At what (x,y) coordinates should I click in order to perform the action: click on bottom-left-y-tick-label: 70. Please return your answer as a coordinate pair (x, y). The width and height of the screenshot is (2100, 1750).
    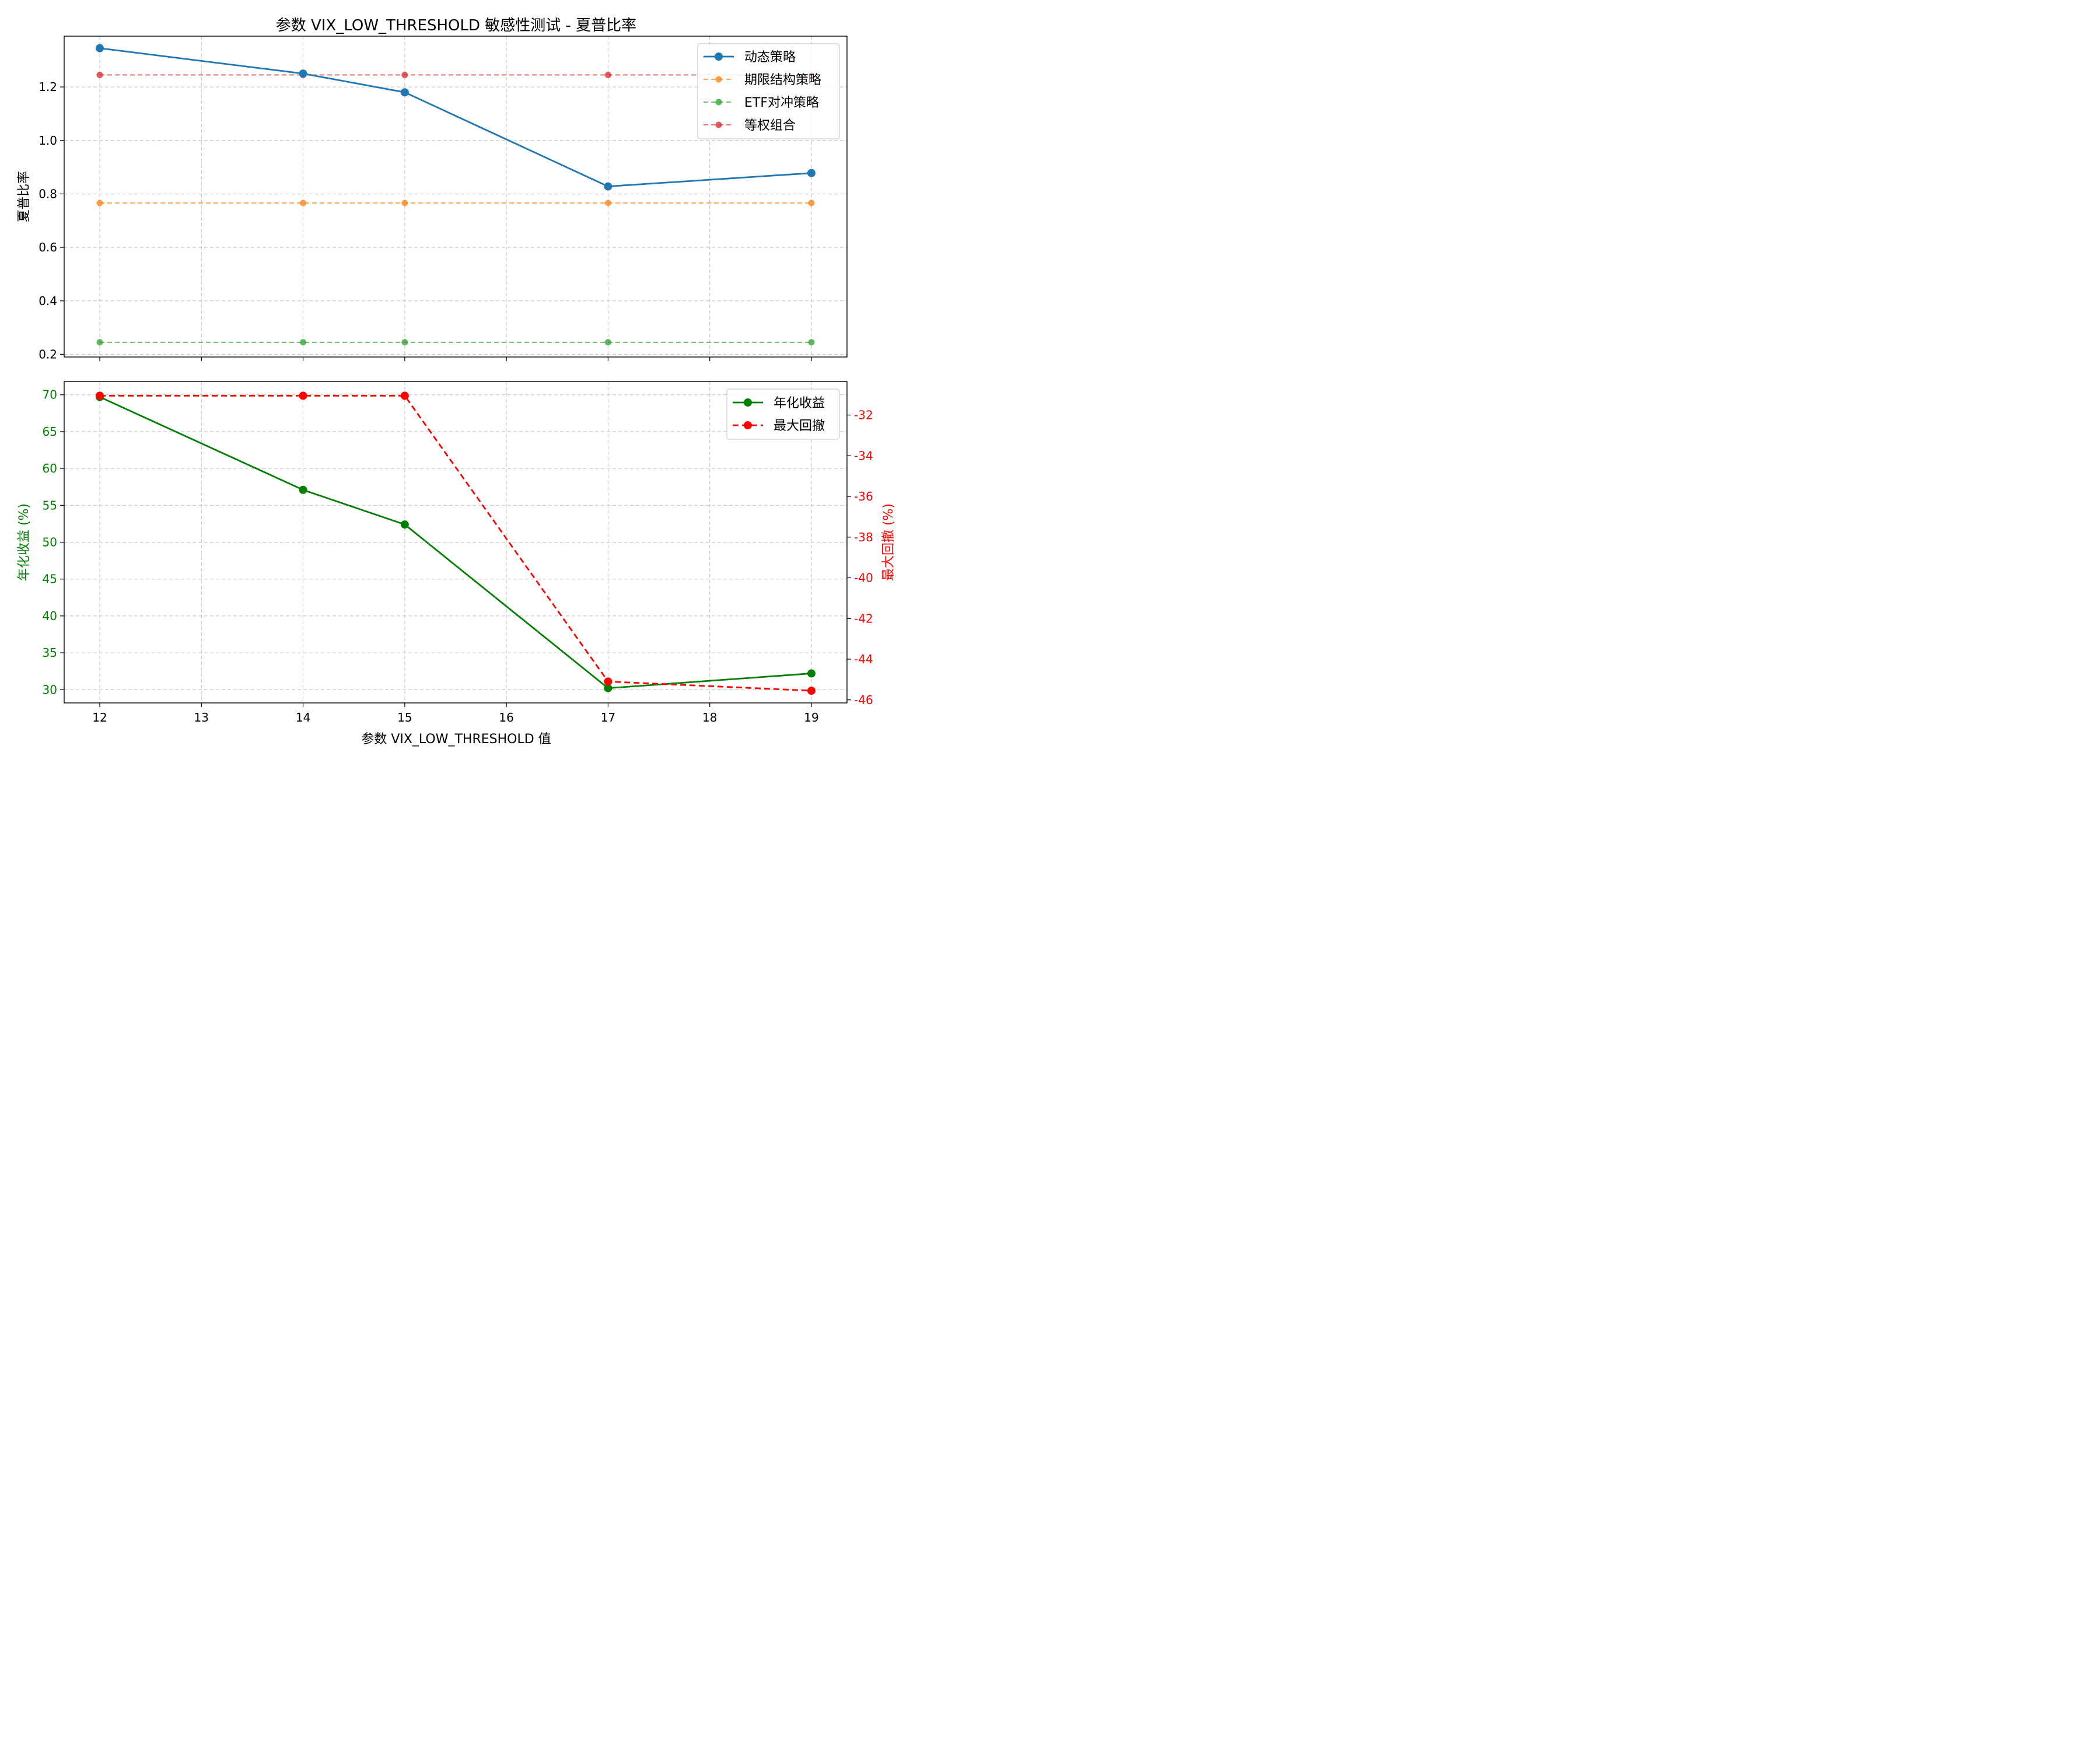
    Looking at the image, I should click on (50, 395).